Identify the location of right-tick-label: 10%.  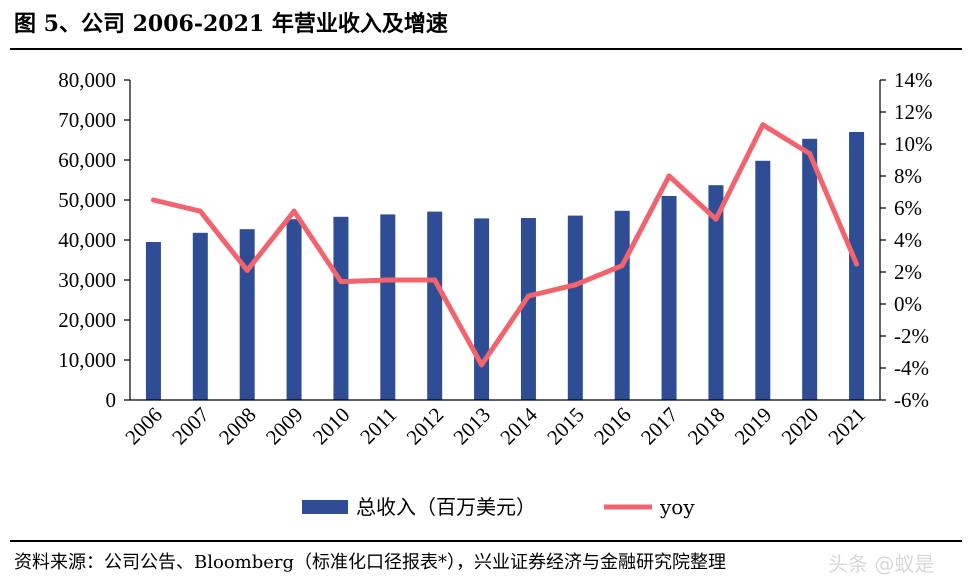
(913, 144).